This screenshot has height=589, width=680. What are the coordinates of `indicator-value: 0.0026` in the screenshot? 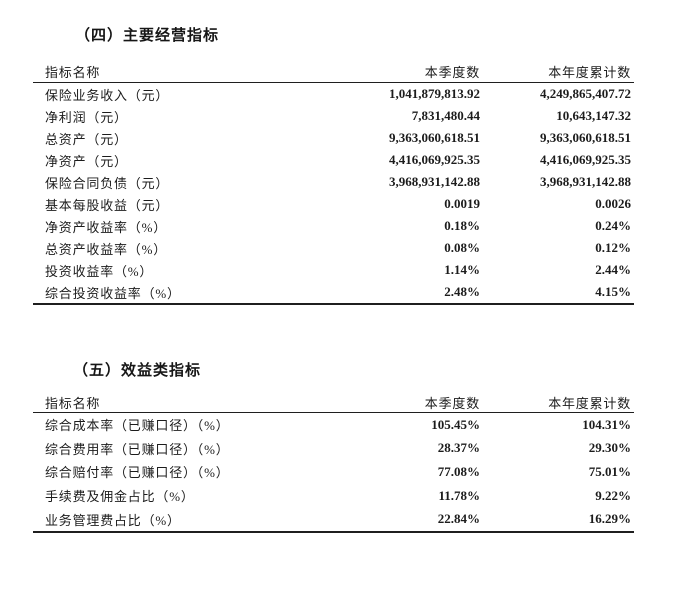 It's located at (613, 203).